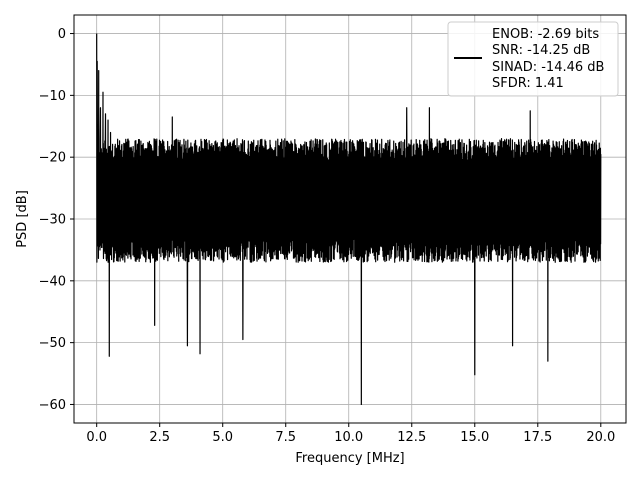  What do you see at coordinates (285, 437) in the screenshot?
I see `x-tick-label: 7.5` at bounding box center [285, 437].